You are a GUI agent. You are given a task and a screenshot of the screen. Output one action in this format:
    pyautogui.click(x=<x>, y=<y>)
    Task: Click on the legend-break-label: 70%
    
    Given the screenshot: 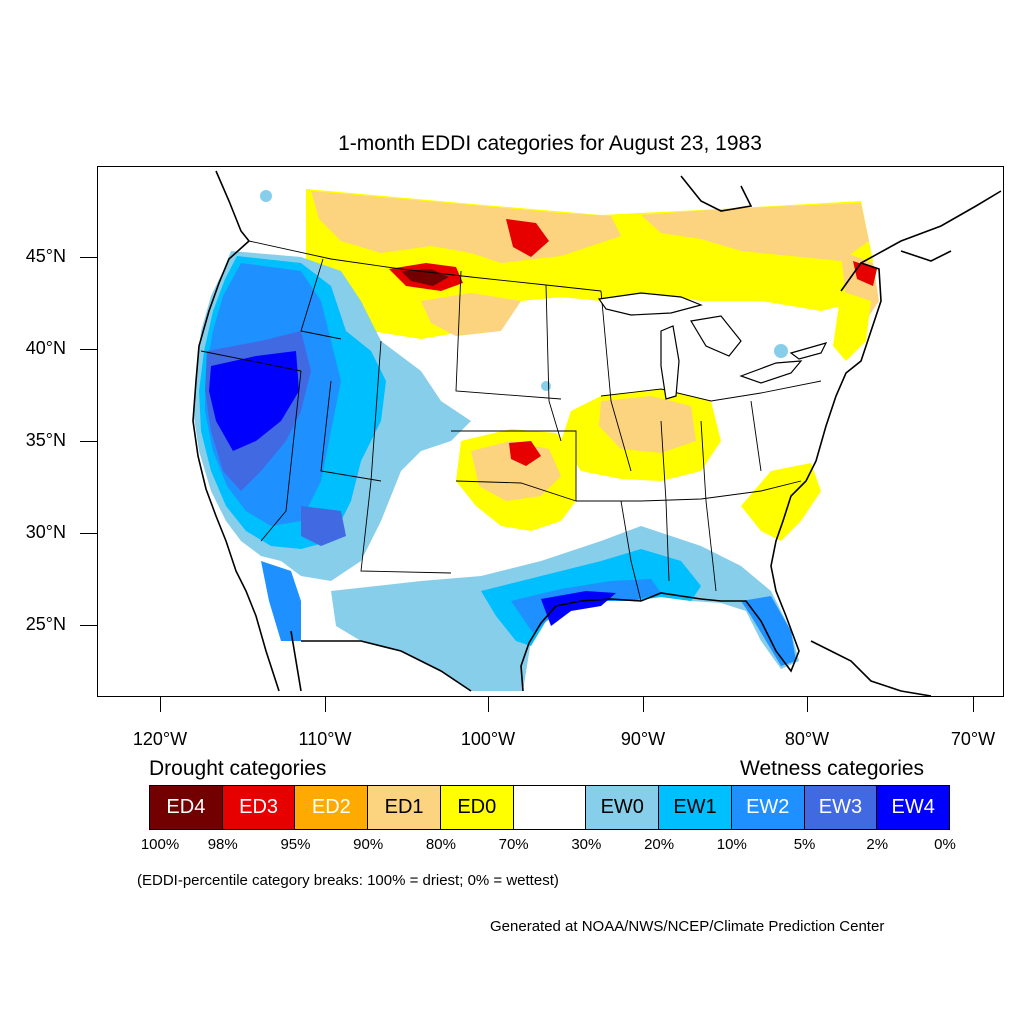 What is the action you would take?
    pyautogui.click(x=513, y=844)
    